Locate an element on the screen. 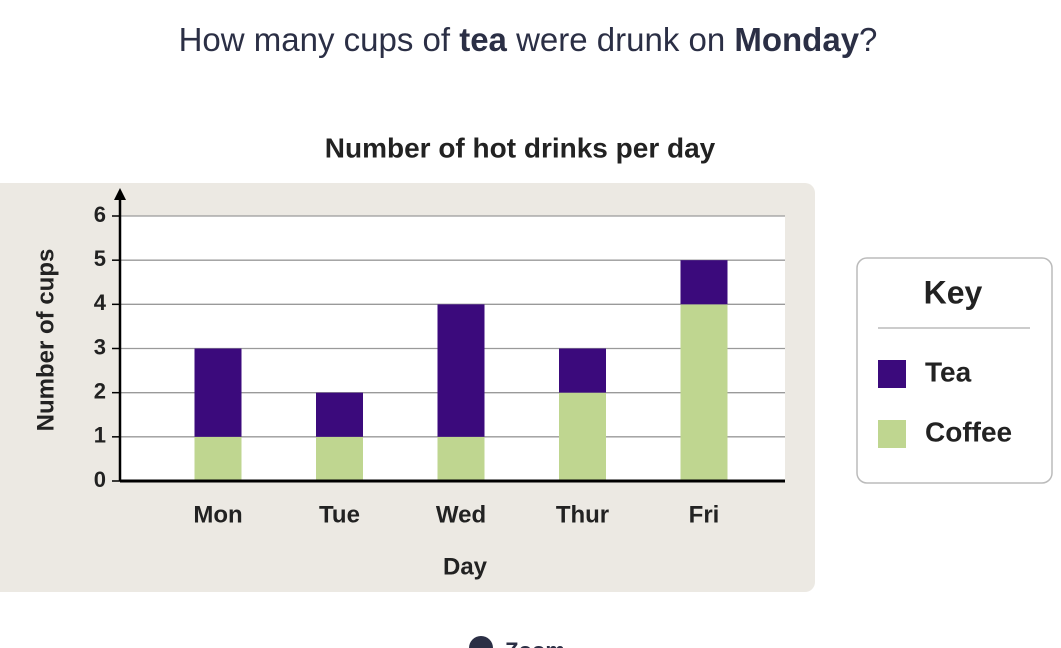  chart-title: Number of hot drinks per day is located at coordinates (520, 147).